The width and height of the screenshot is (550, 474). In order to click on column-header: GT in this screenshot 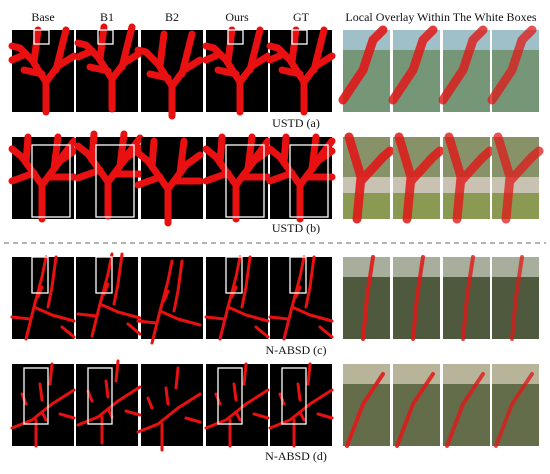, I will do `click(301, 17)`.